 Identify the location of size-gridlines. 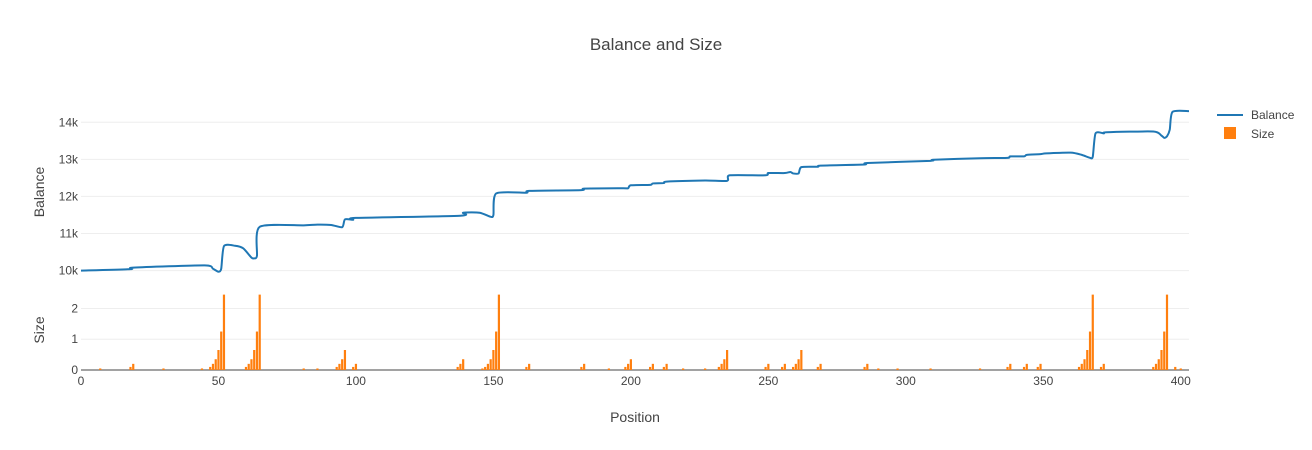
(635, 339).